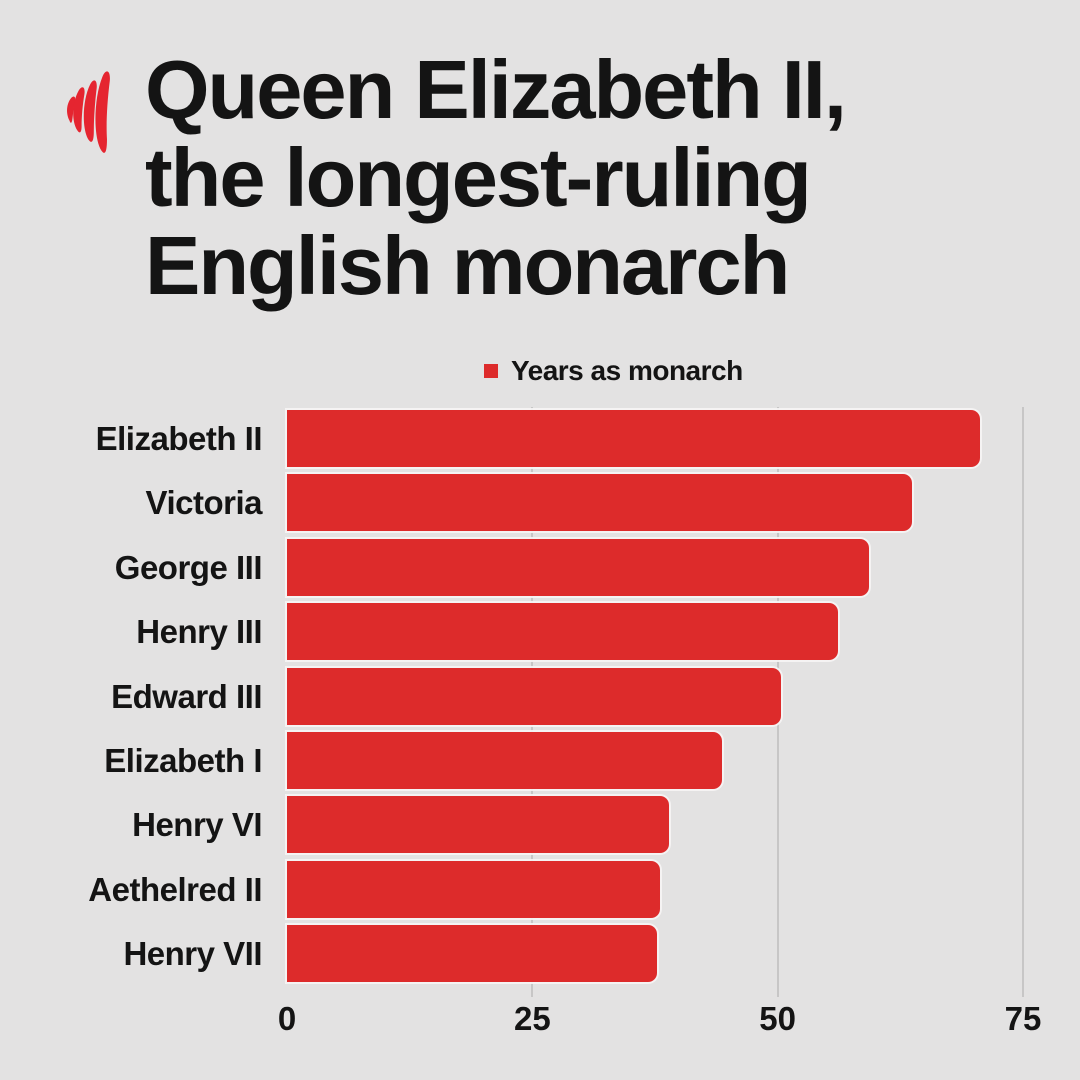 This screenshot has width=1080, height=1080. I want to click on bar-george-iii, so click(578, 567).